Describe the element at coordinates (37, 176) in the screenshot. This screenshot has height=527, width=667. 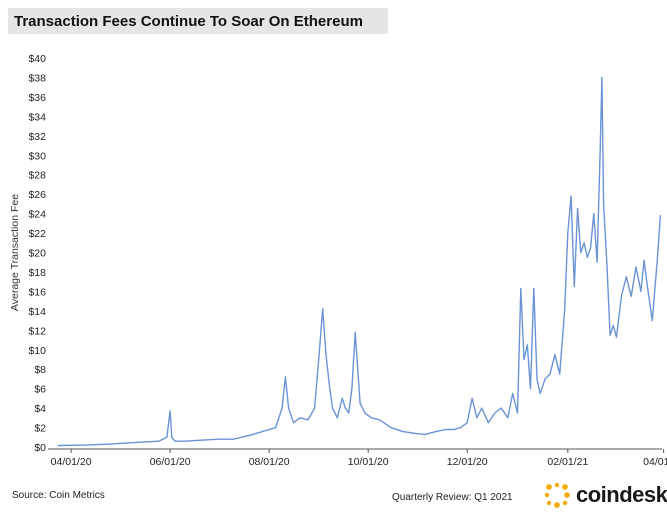
I see `y-tick-label: $28` at that location.